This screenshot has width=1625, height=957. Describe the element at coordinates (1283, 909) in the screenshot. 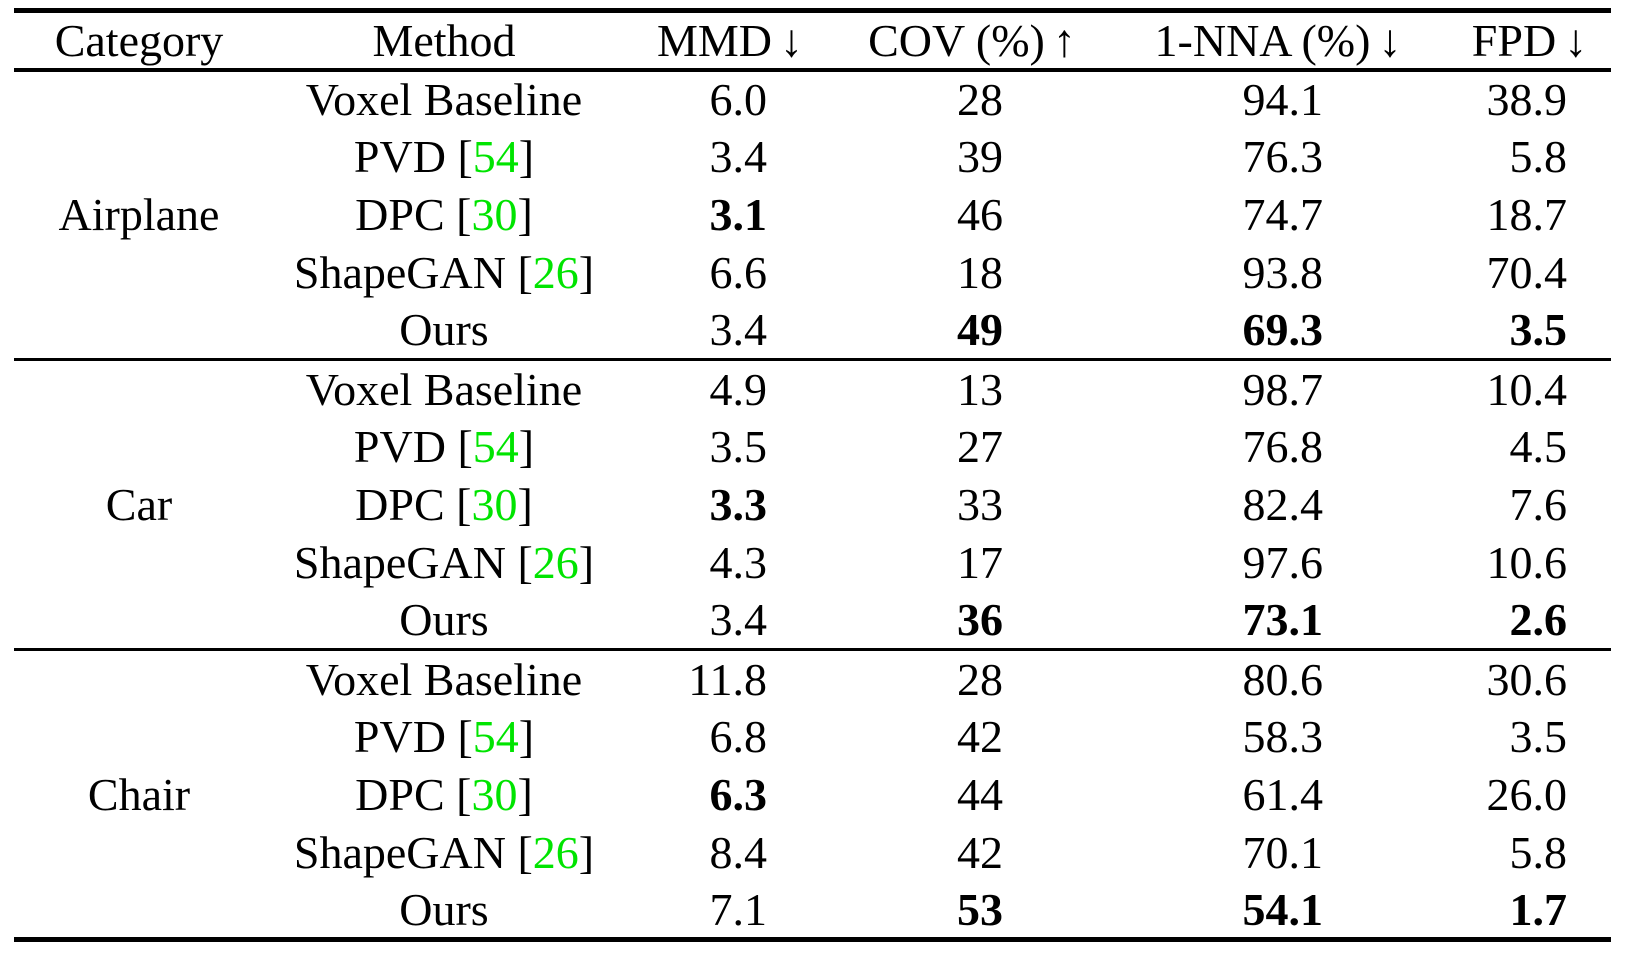

I see `nna-value: 54.1` at that location.